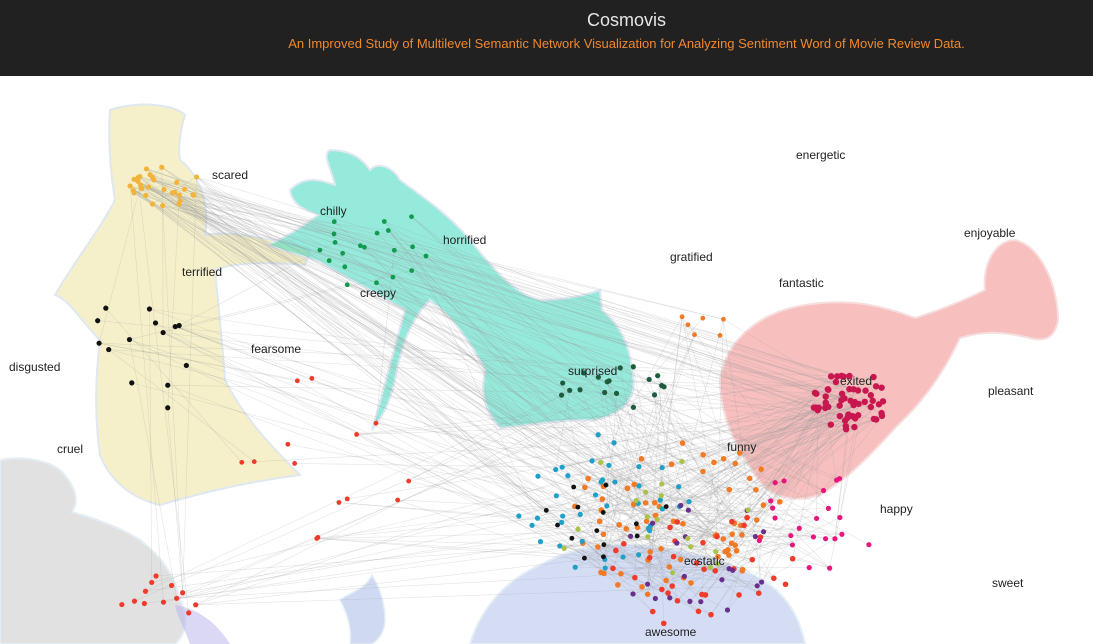 This screenshot has width=1093, height=644. I want to click on word-label-disgusted: disgusted, so click(34, 367).